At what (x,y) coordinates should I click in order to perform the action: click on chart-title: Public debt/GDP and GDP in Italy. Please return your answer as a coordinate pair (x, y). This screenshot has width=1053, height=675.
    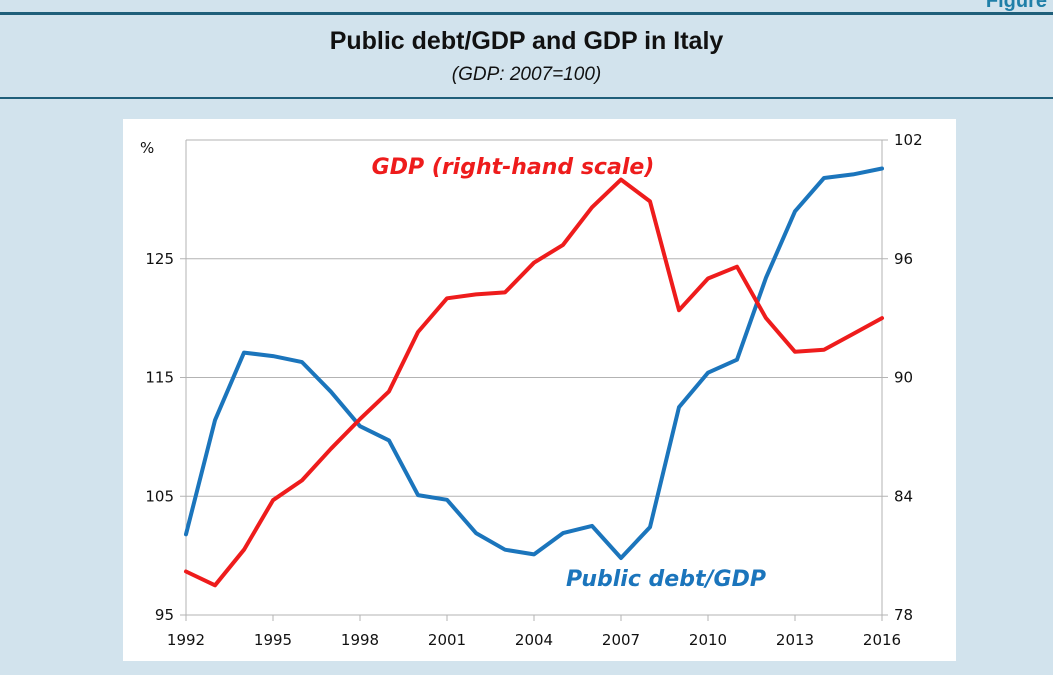
    Looking at the image, I should click on (526, 41).